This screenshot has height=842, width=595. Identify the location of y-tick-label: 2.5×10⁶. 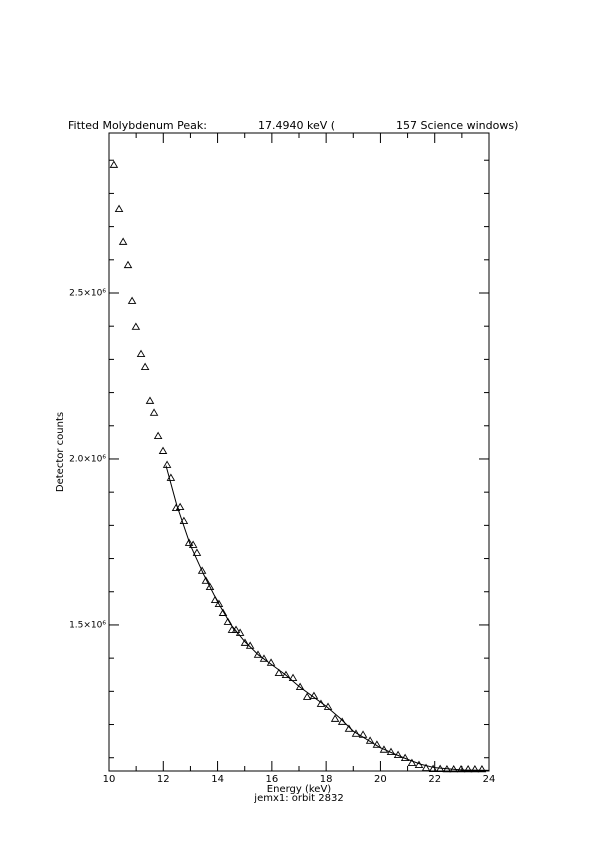
(87, 293).